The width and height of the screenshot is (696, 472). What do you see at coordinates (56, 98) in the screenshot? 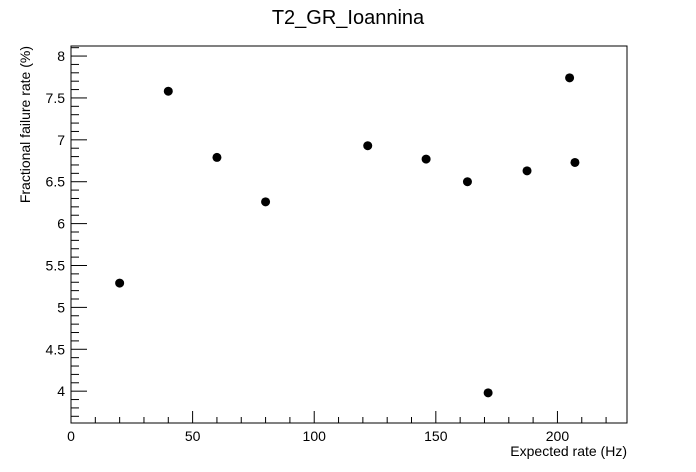
I see `y-tick-label: 7.5` at bounding box center [56, 98].